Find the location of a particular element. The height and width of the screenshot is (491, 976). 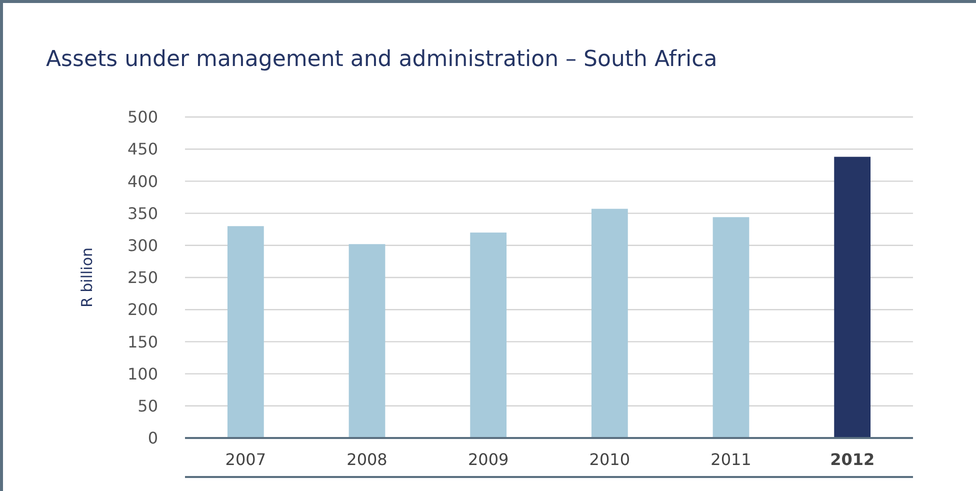

y-tick-label: 150 is located at coordinates (142, 342).